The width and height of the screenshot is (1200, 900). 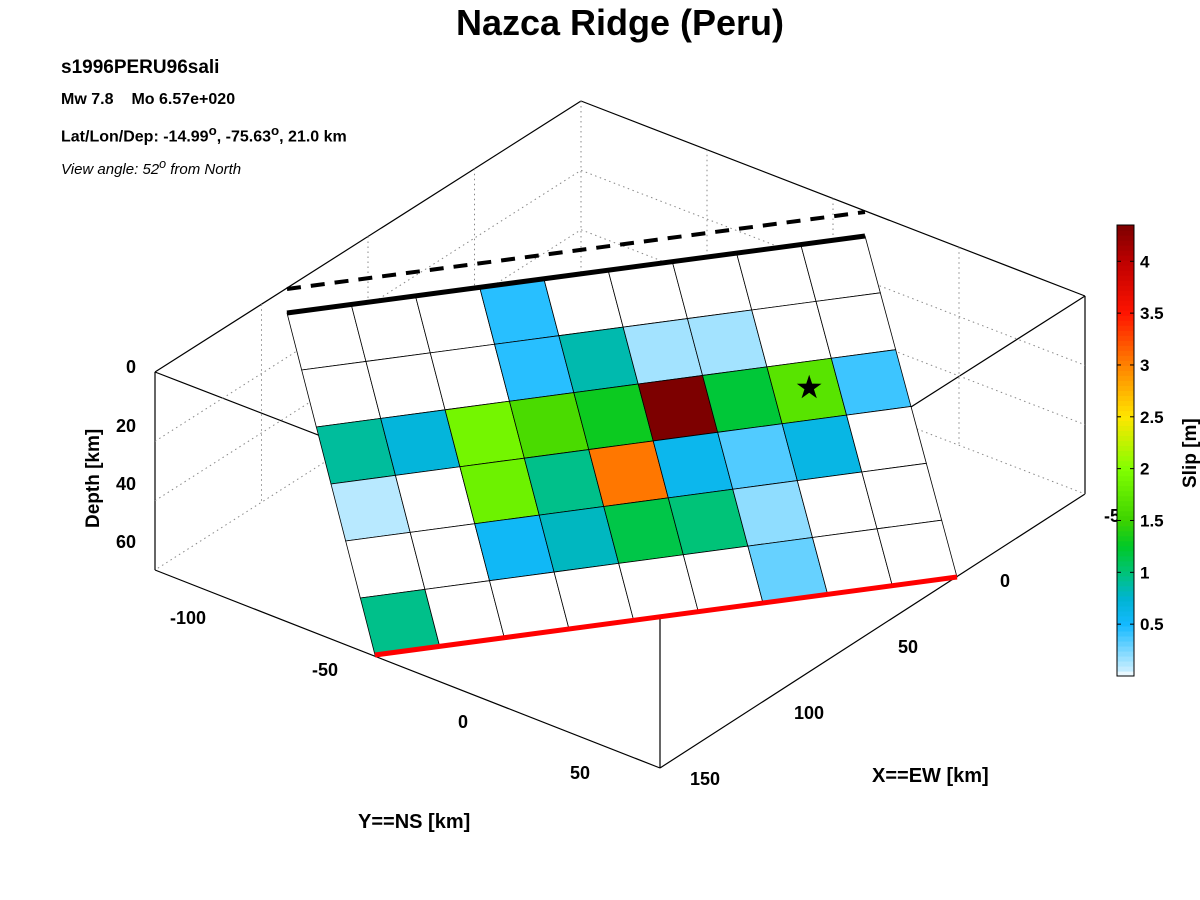 I want to click on box-edge, so click(x=872, y=631).